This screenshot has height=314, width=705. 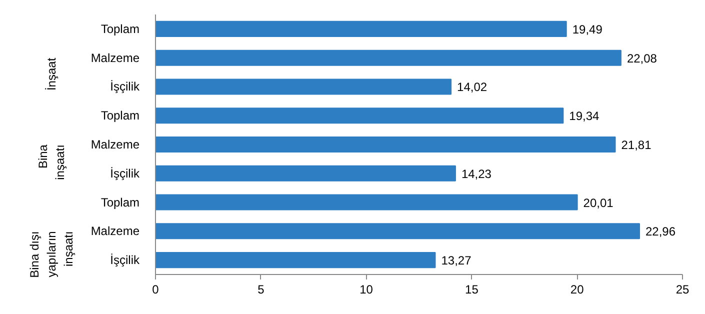 What do you see at coordinates (598, 203) in the screenshot?
I see `data-label: 20,01` at bounding box center [598, 203].